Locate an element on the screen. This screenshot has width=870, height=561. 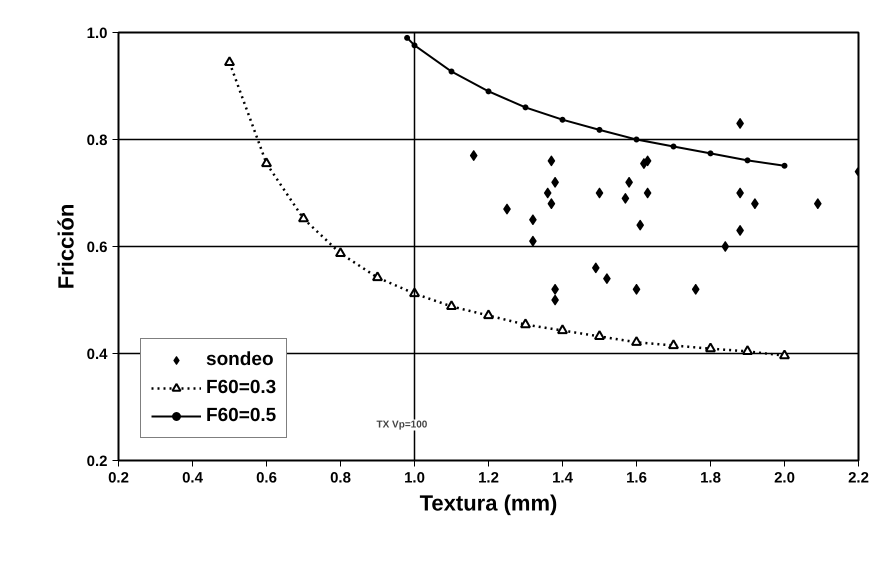
y-axis-title: Fricción is located at coordinates (66, 247).